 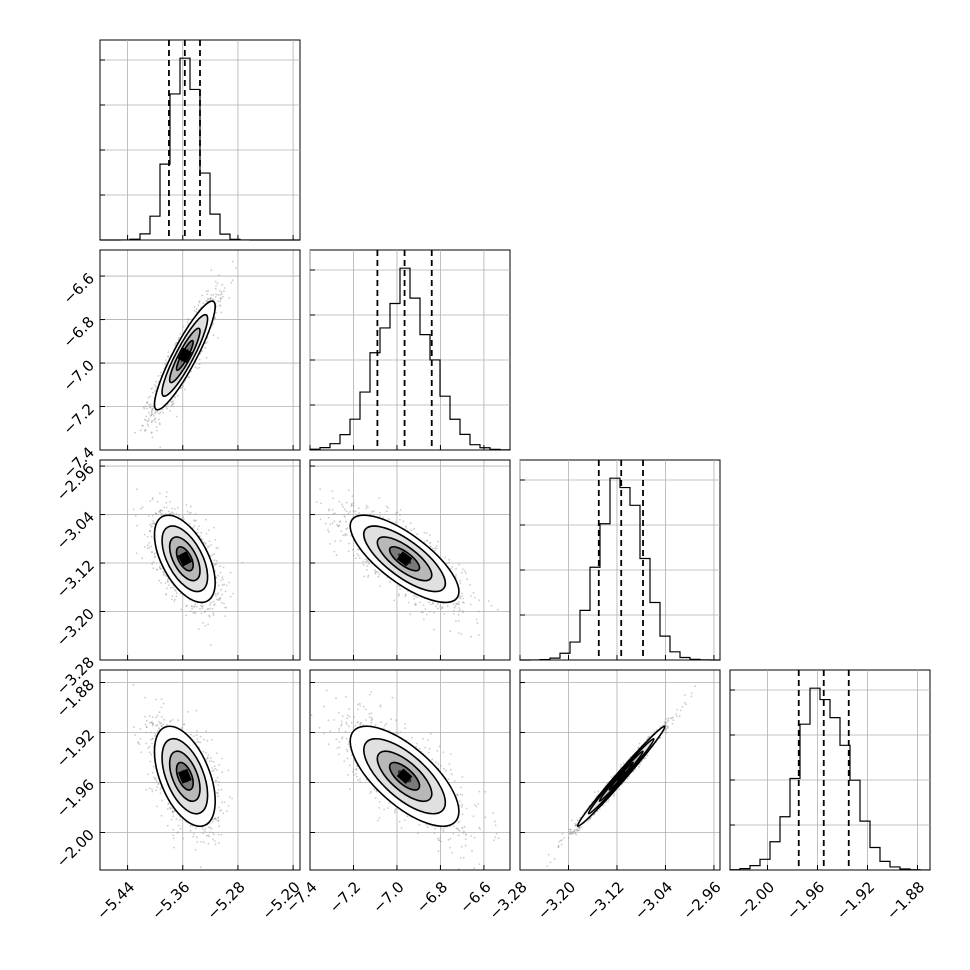 What do you see at coordinates (604, 900) in the screenshot?
I see `x-tick-label: −3.12` at bounding box center [604, 900].